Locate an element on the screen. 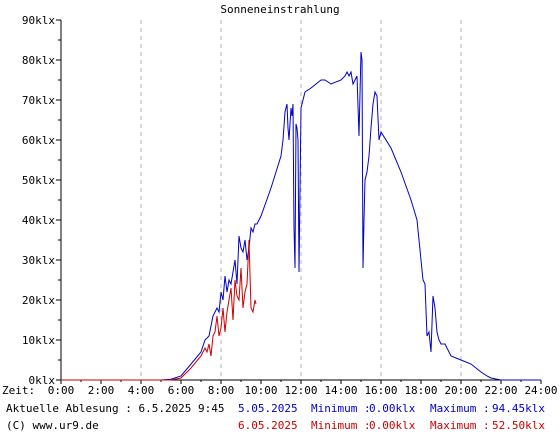  legend-min-label-2: Minimum : is located at coordinates (341, 425).